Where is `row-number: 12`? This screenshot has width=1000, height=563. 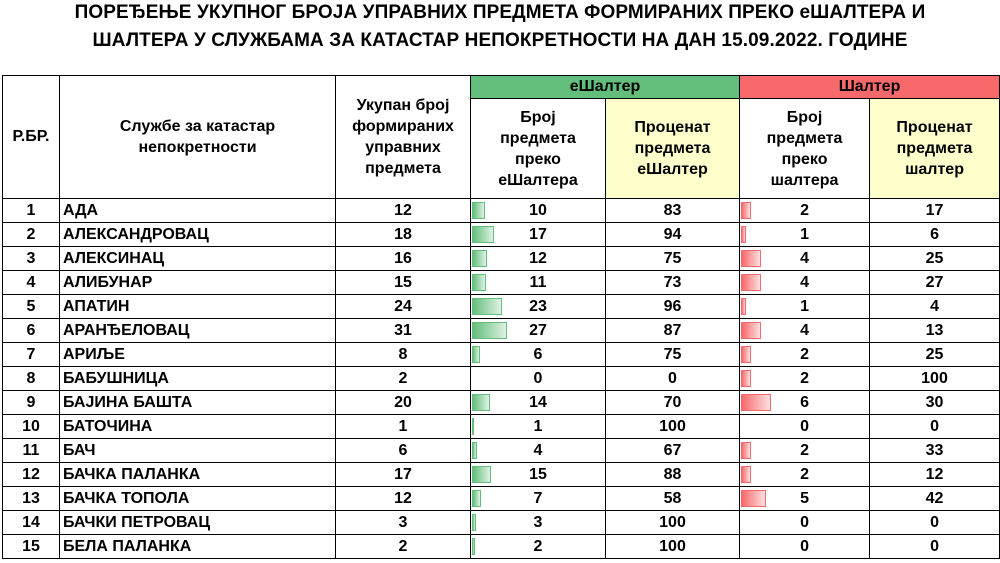
row-number: 12 is located at coordinates (31, 474).